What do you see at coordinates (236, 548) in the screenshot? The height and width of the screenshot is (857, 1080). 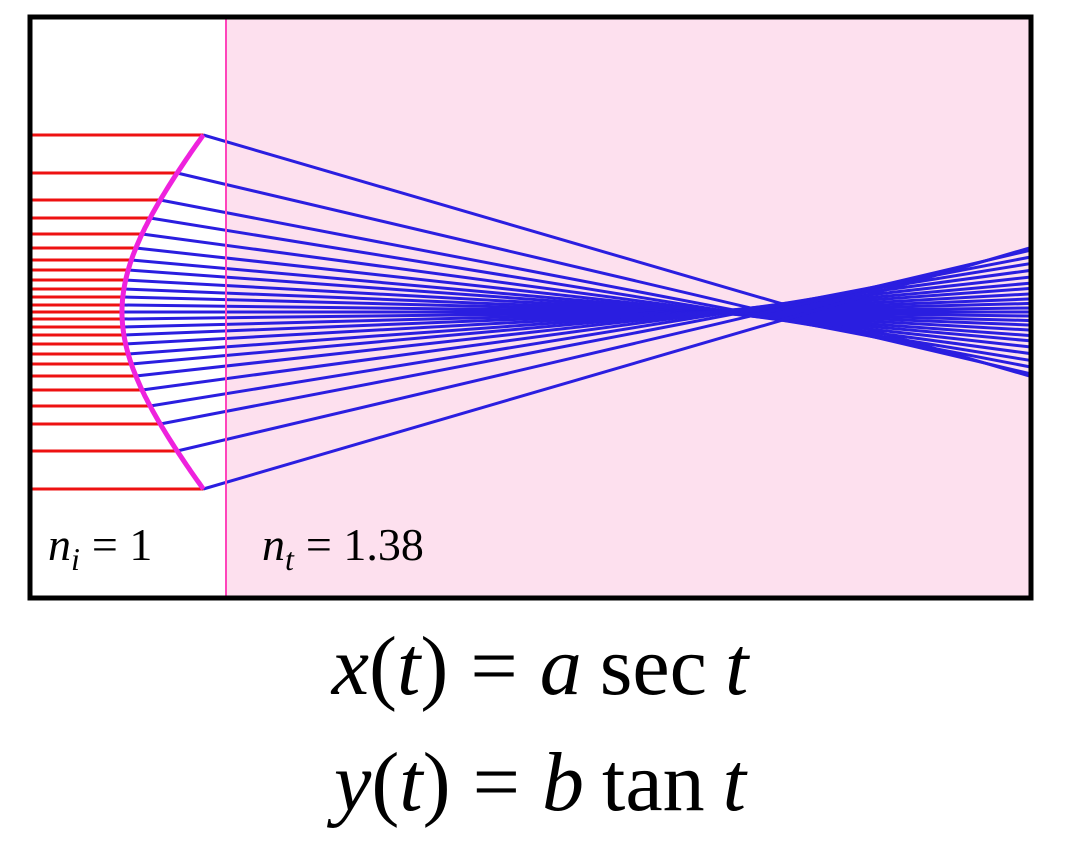 I see `labels: ni = 1 nt = 1.38` at bounding box center [236, 548].